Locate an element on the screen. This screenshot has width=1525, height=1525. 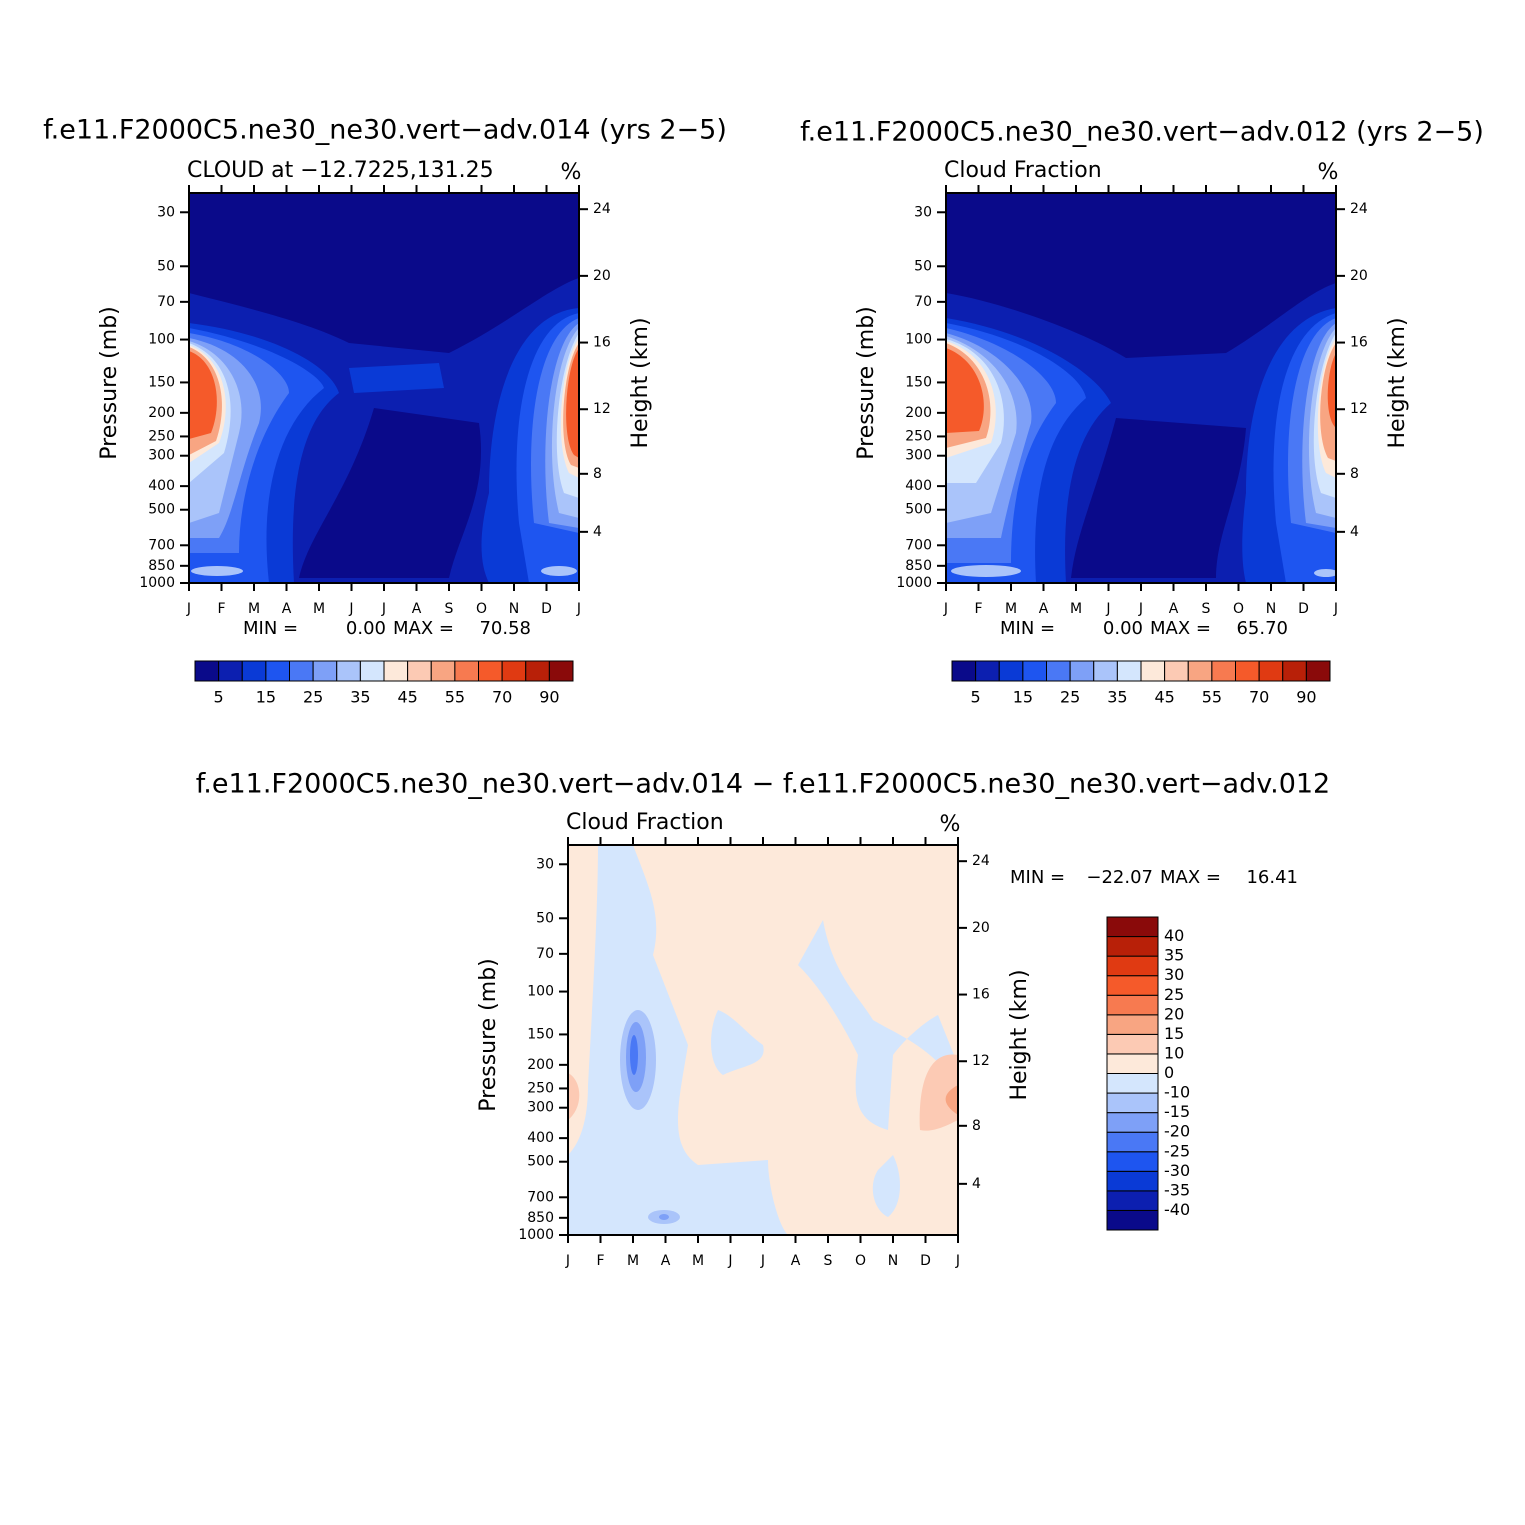
panel-subtitle: Cloud Fraction is located at coordinates (645, 822).